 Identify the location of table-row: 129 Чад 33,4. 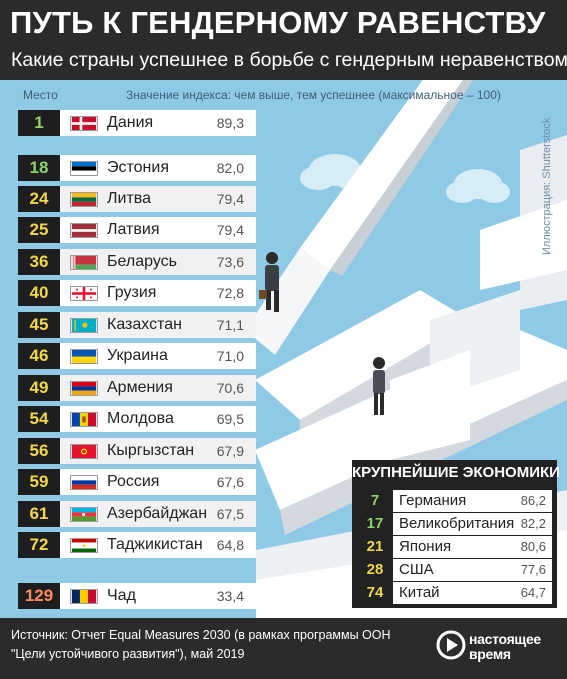
(137, 596).